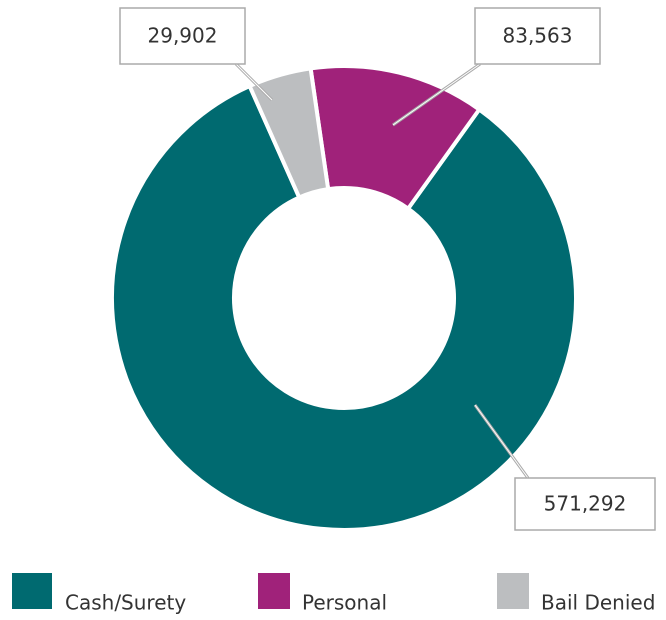  I want to click on data-label: 83,563, so click(538, 36).